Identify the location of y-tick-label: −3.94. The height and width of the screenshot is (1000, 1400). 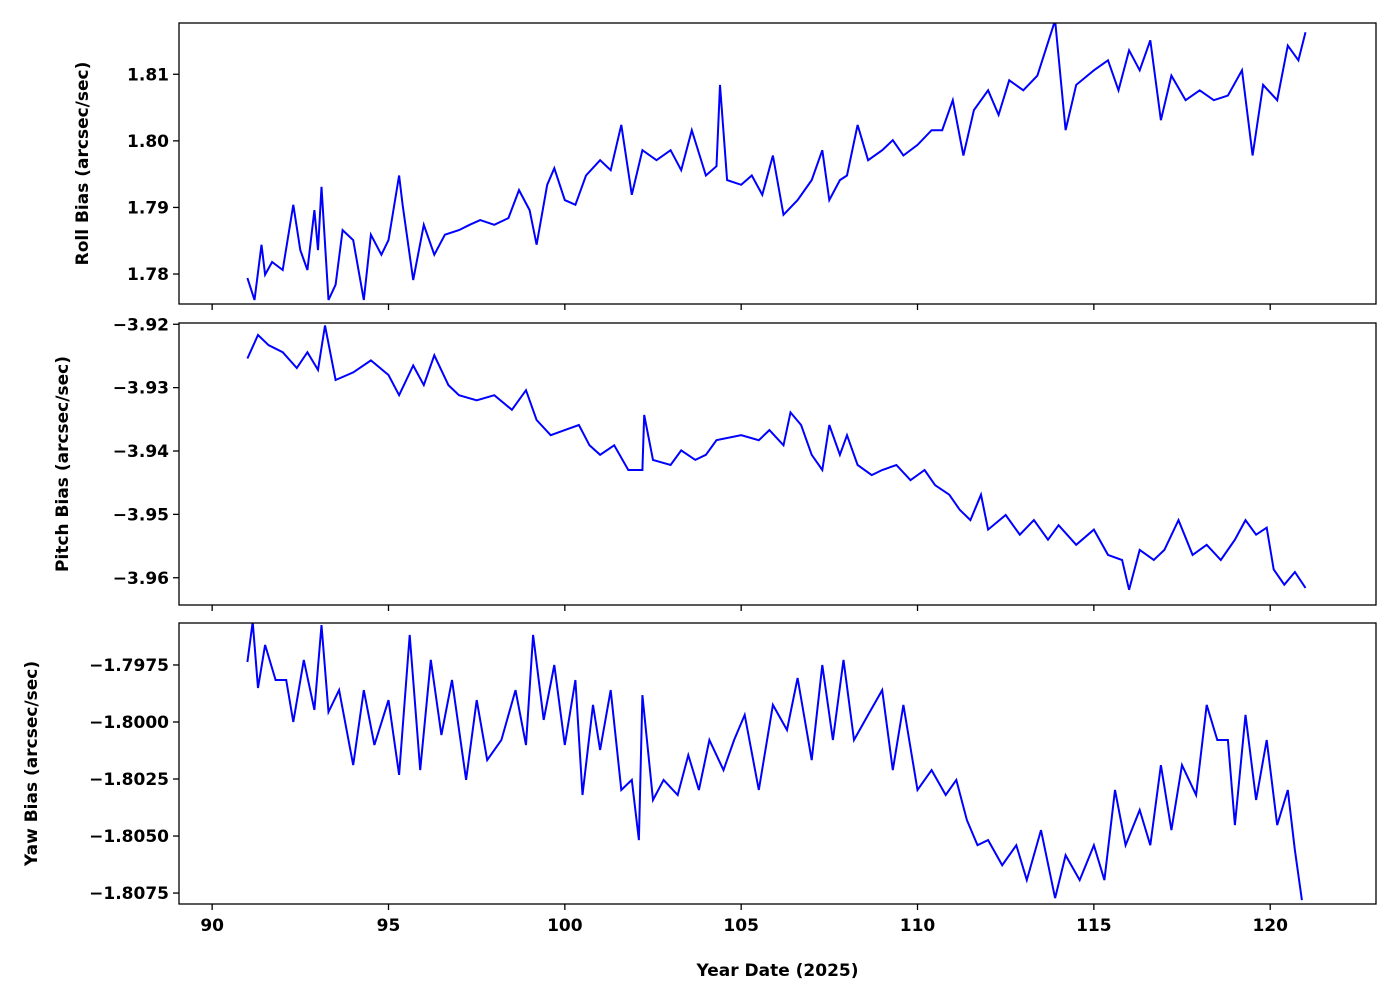
(141, 452).